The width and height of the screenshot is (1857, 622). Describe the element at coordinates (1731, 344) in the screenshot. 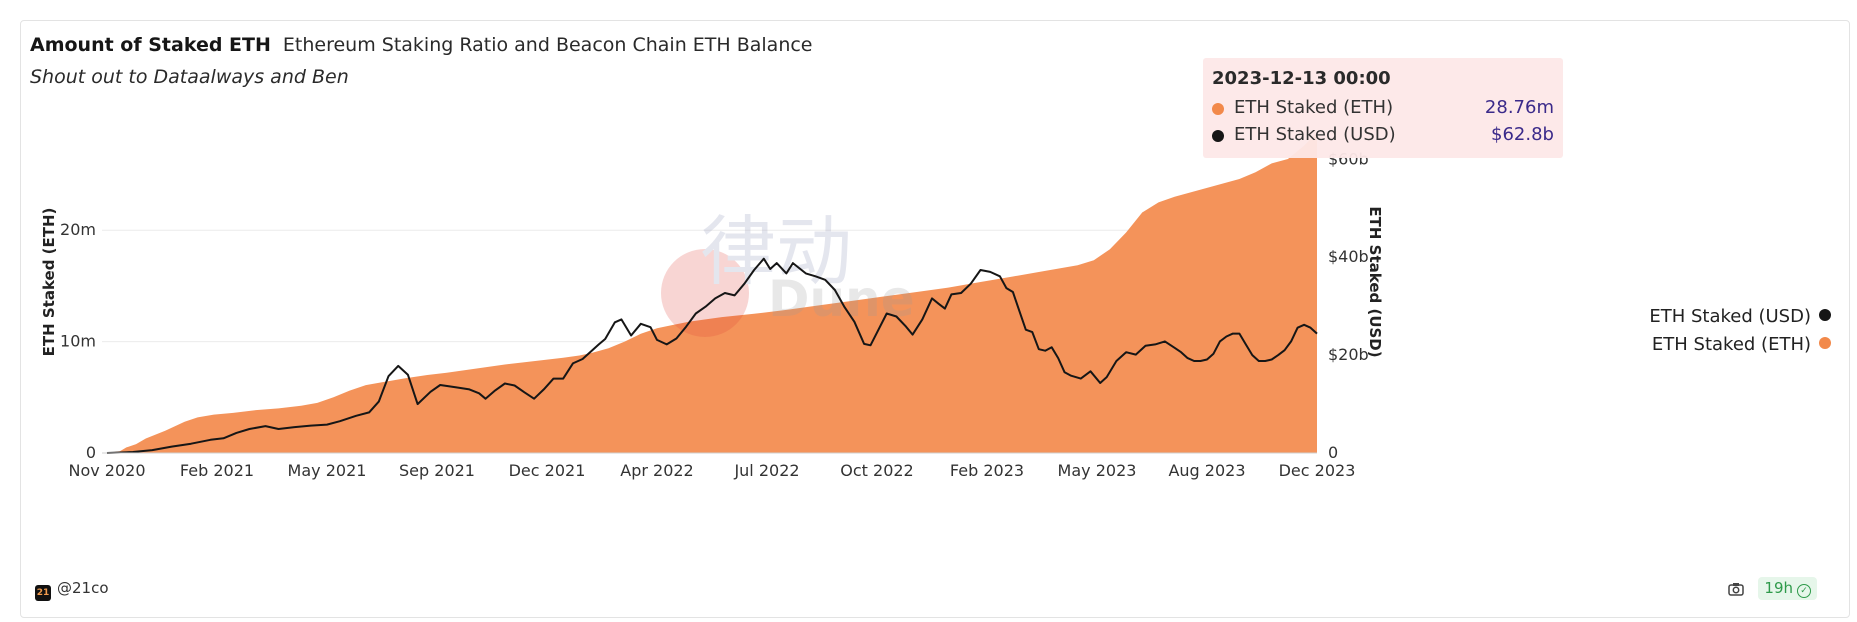

I see `legend-label: ETH Staked (ETH)` at that location.